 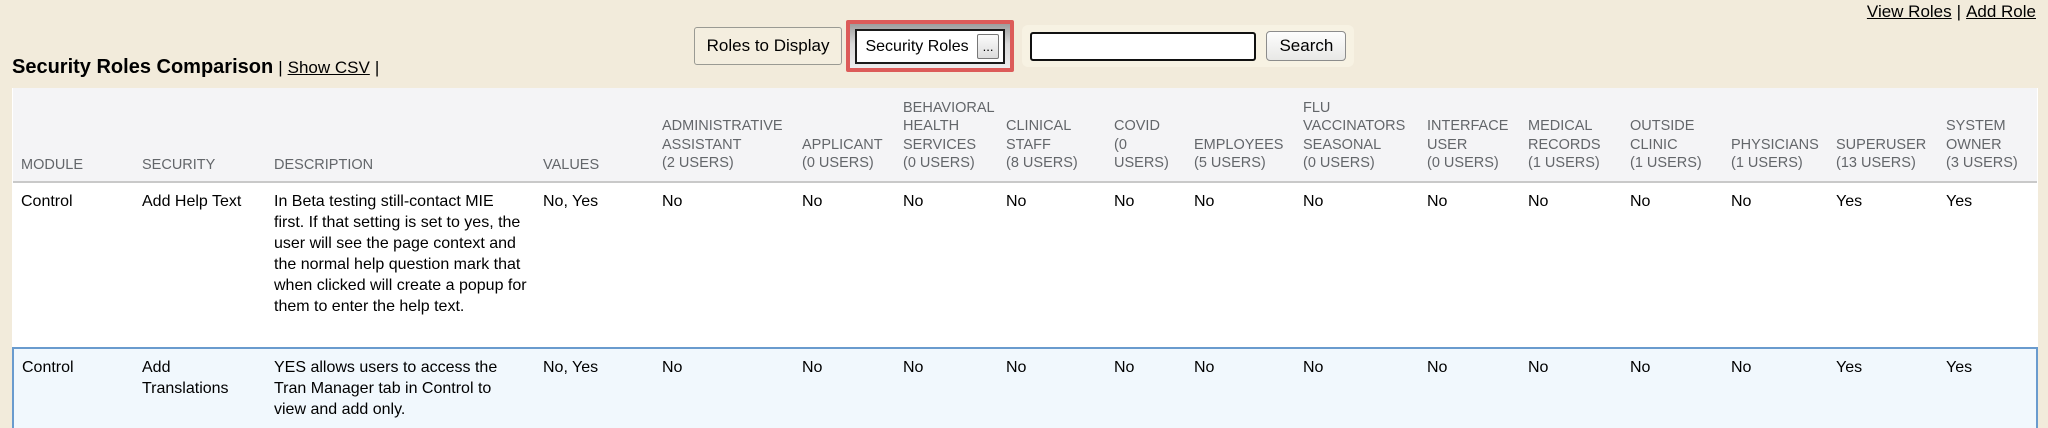 I want to click on column-header-role: BEHAVIORAL HEALTH SERVICES (0 USERS), so click(x=946, y=135).